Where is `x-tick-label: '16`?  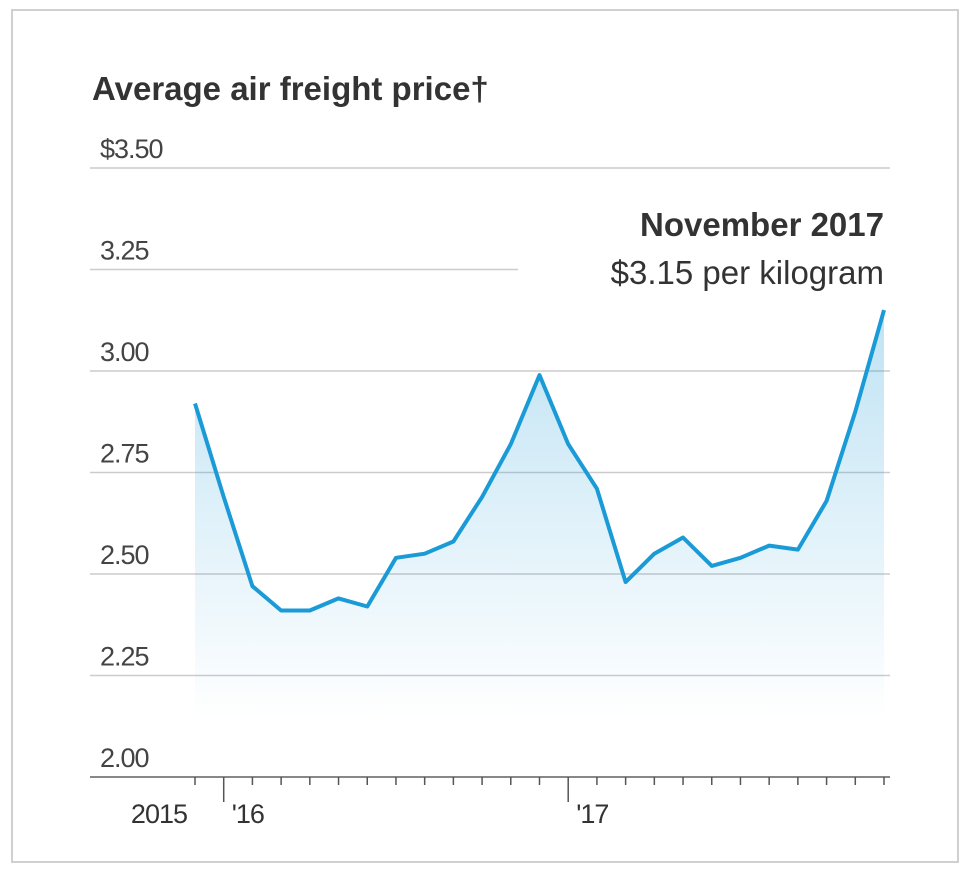 x-tick-label: '16 is located at coordinates (248, 814).